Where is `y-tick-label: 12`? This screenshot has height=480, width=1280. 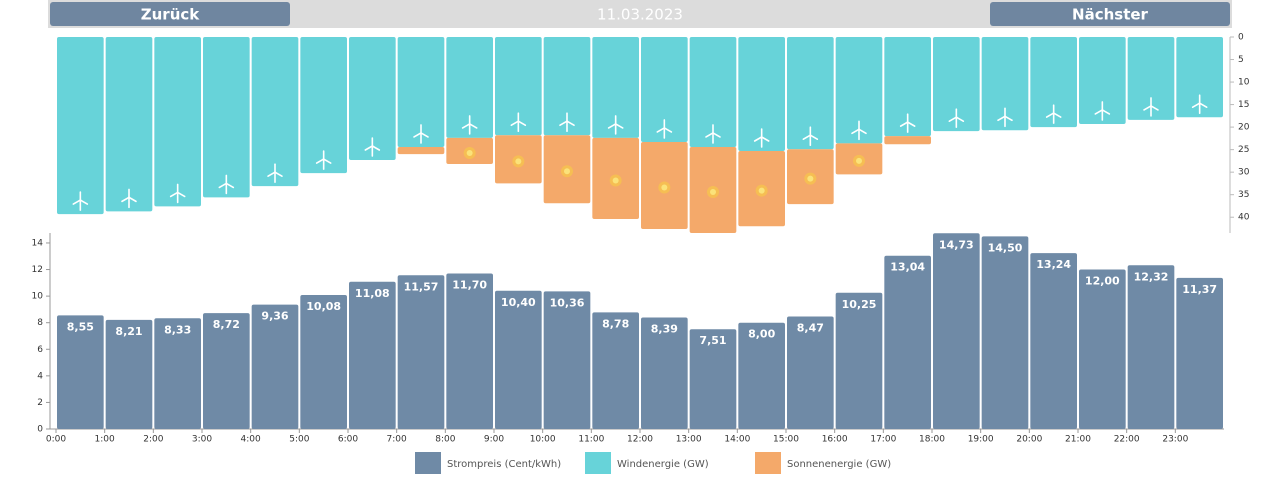 y-tick-label: 12 is located at coordinates (37, 270).